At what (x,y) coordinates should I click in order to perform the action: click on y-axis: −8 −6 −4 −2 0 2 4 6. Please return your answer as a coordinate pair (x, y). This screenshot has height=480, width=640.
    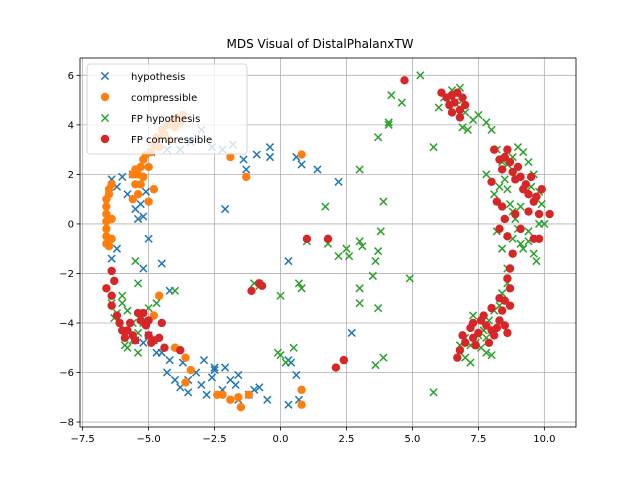
    Looking at the image, I should click on (69, 250).